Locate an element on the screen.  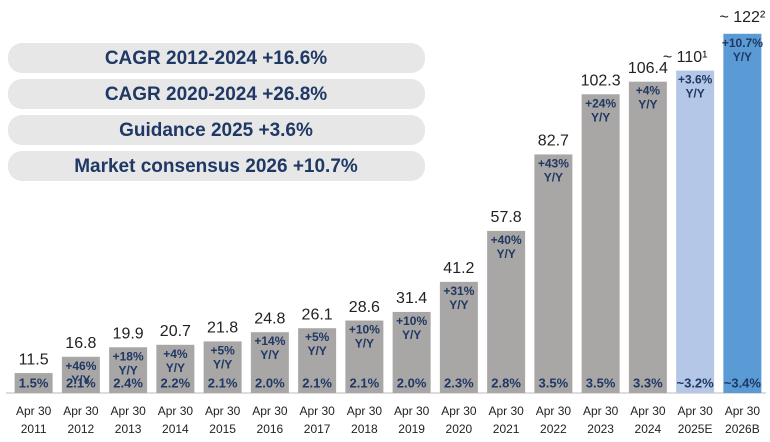
x-tick-label: Apr 30 2016 is located at coordinates (270, 420).